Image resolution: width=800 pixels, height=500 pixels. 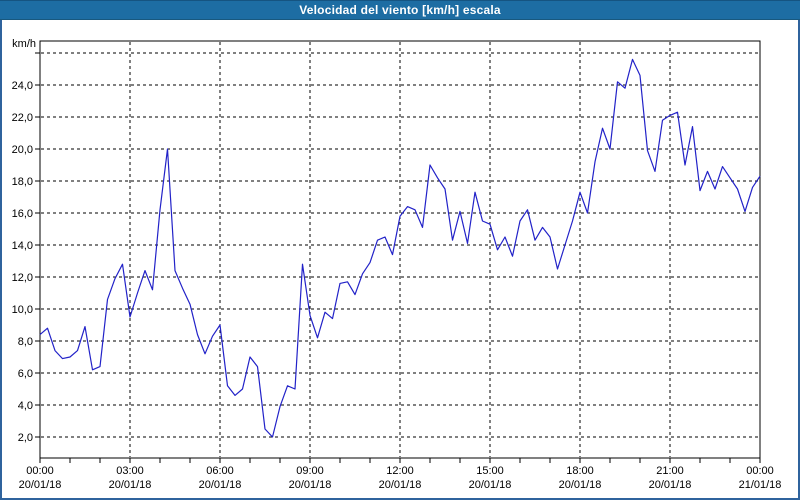 I want to click on y-axis-tick-label: 18,0, so click(x=22, y=182).